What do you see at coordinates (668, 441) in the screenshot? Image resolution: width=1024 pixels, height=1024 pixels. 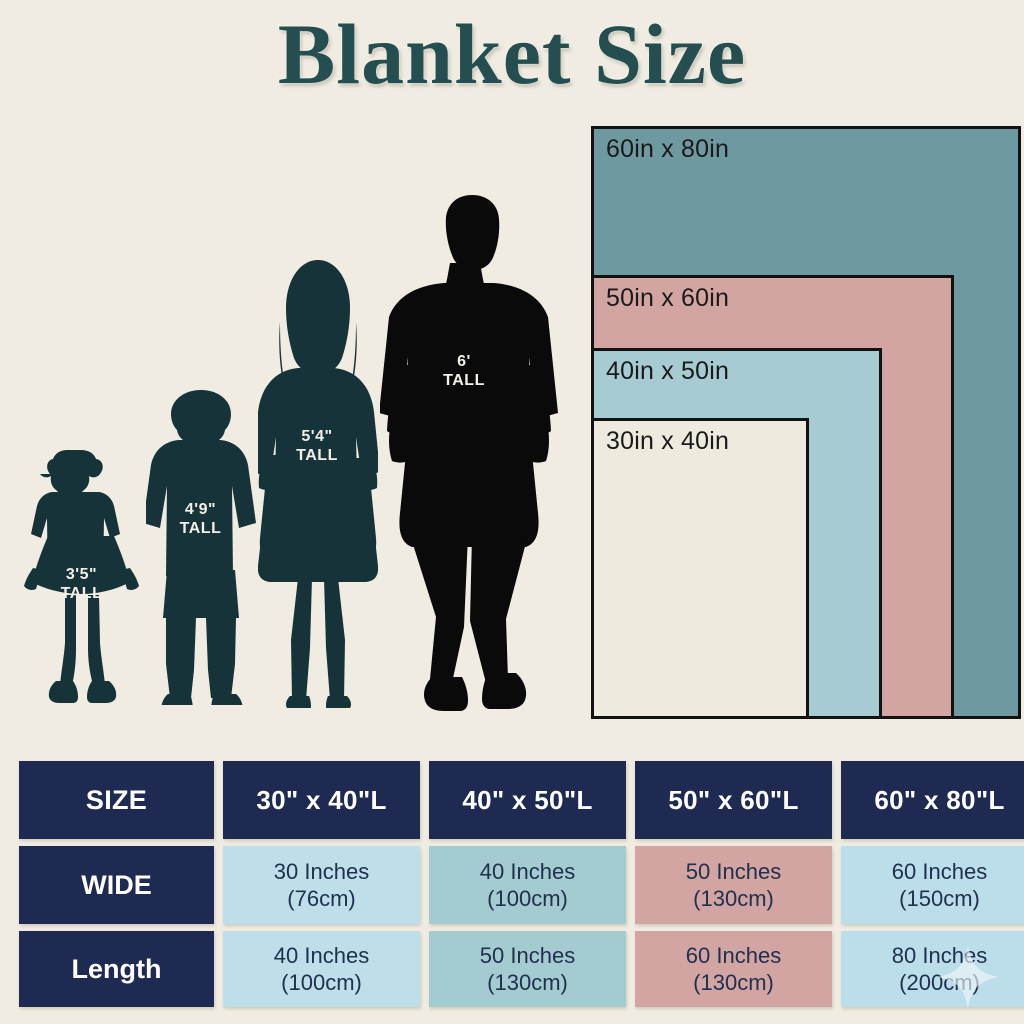 I see `blanket-label-30x40: 30in x 40in` at bounding box center [668, 441].